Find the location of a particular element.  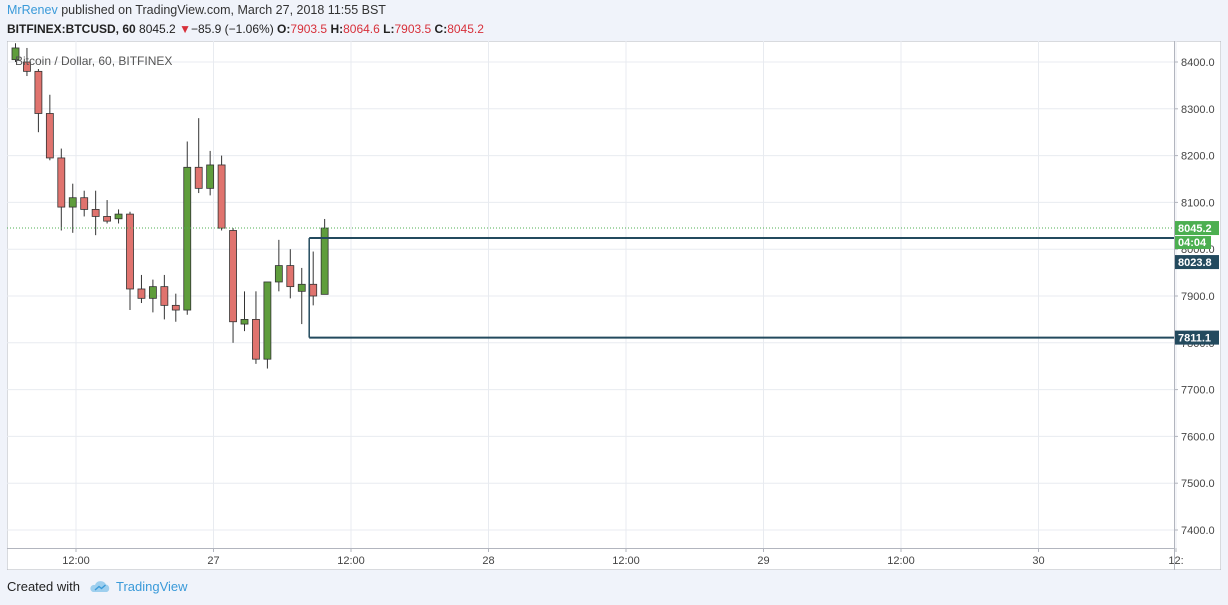

footer: Created with TradingView is located at coordinates (97, 586).